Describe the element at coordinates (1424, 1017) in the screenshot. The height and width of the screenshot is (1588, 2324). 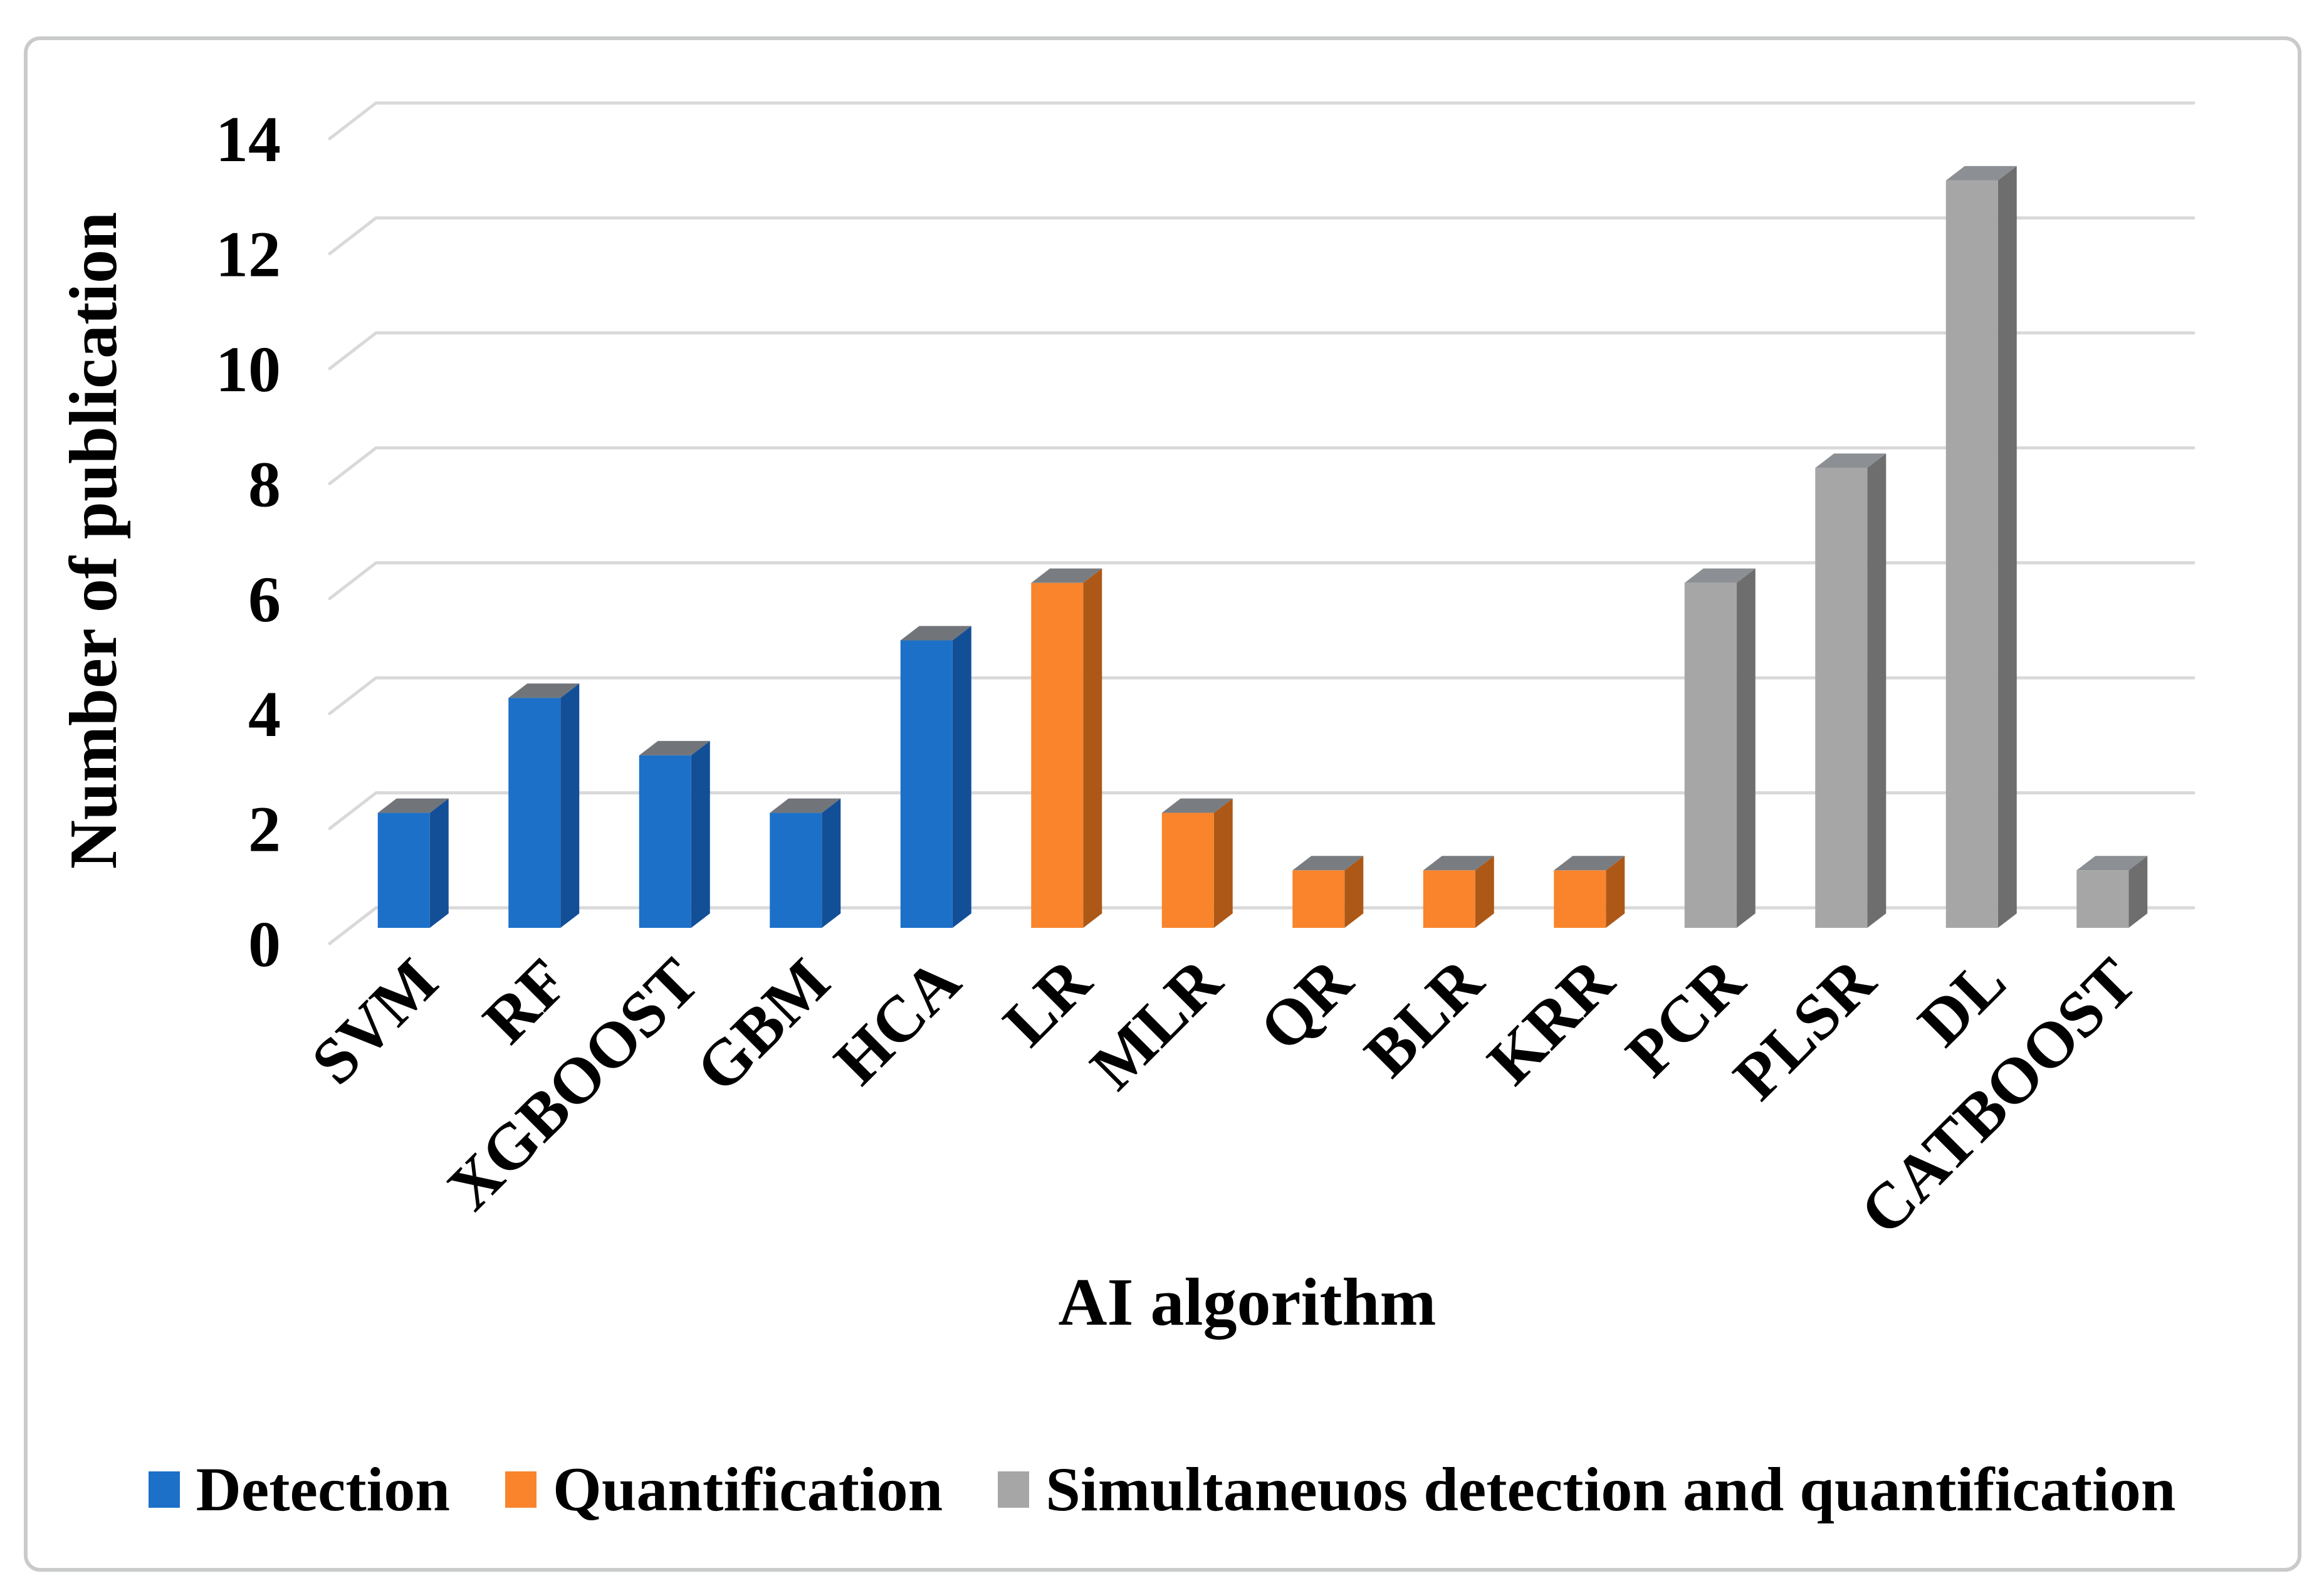
I see `category-label: BLR` at that location.